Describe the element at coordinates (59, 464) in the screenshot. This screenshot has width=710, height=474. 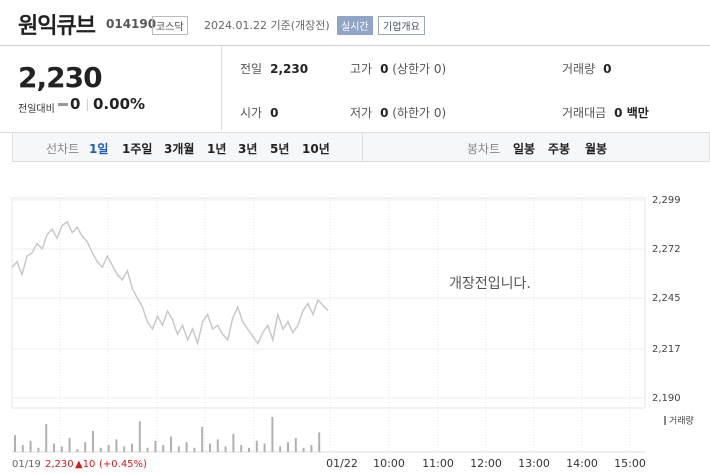
I see `prev-close: 2,230` at that location.